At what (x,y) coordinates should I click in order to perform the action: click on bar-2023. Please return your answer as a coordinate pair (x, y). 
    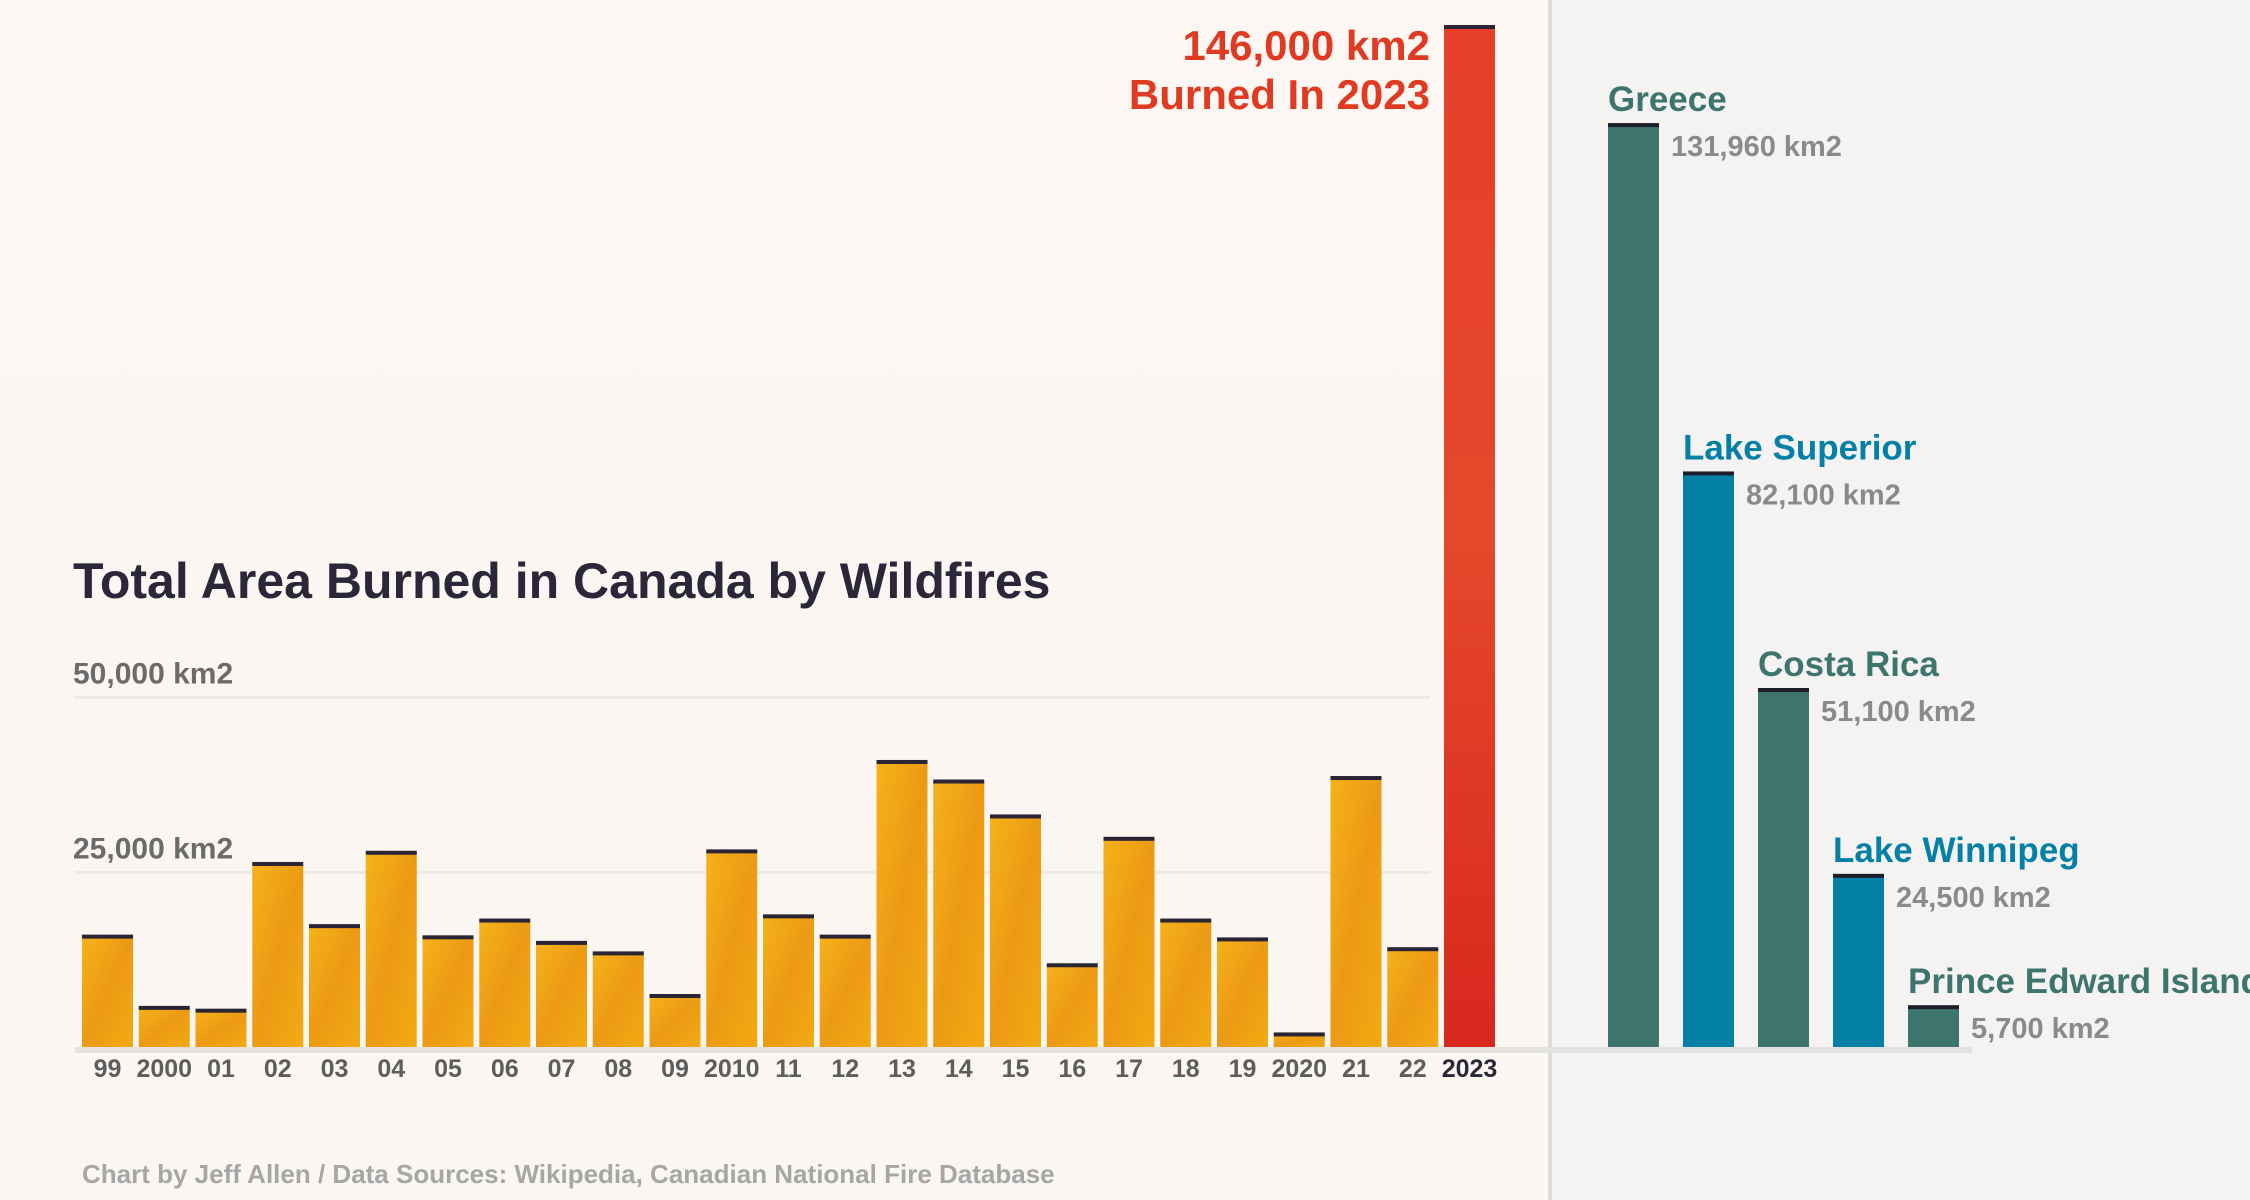
    Looking at the image, I should click on (1469, 537).